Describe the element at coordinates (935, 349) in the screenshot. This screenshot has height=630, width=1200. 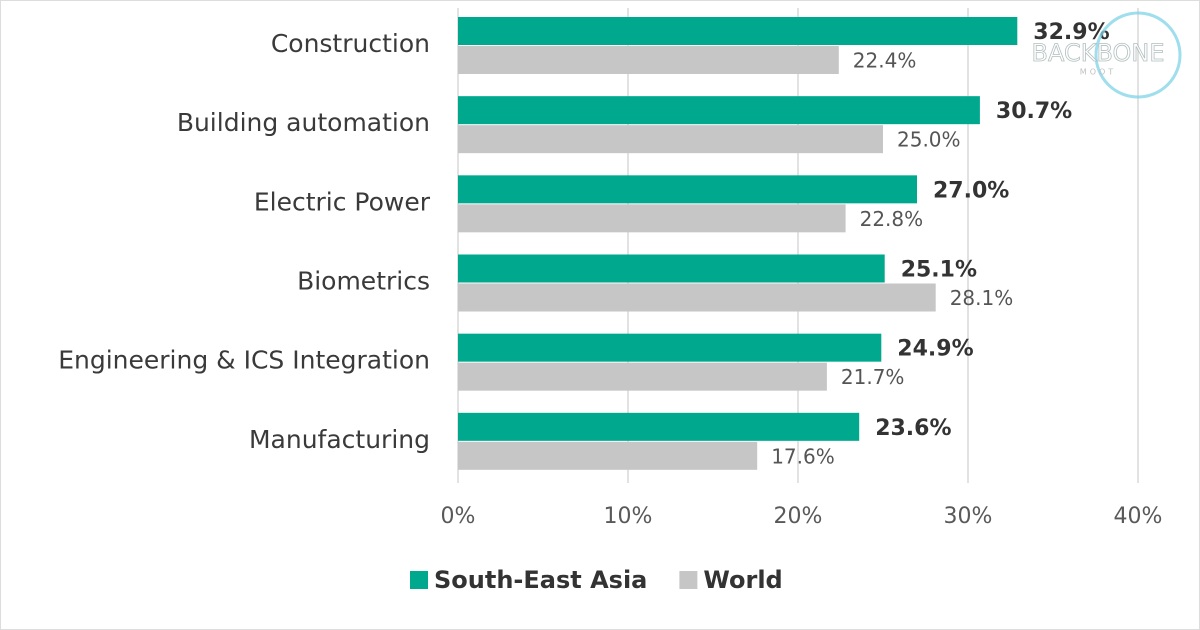
I see `value-label: 24.9%` at that location.